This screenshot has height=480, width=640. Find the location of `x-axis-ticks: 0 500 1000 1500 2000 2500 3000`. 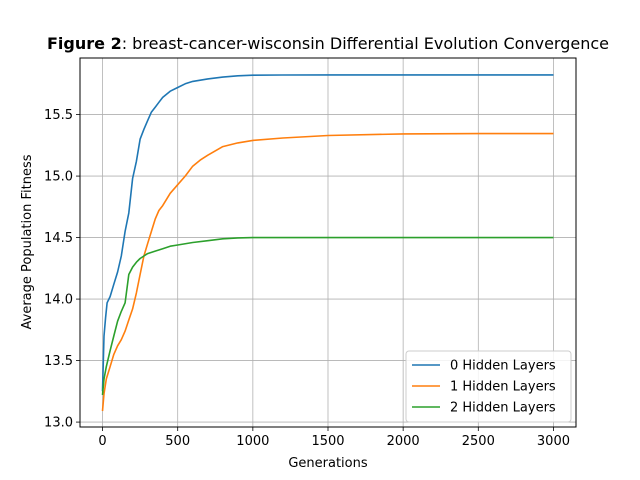

x-axis-ticks: 0 500 1000 1500 2000 2500 3000 is located at coordinates (334, 438).